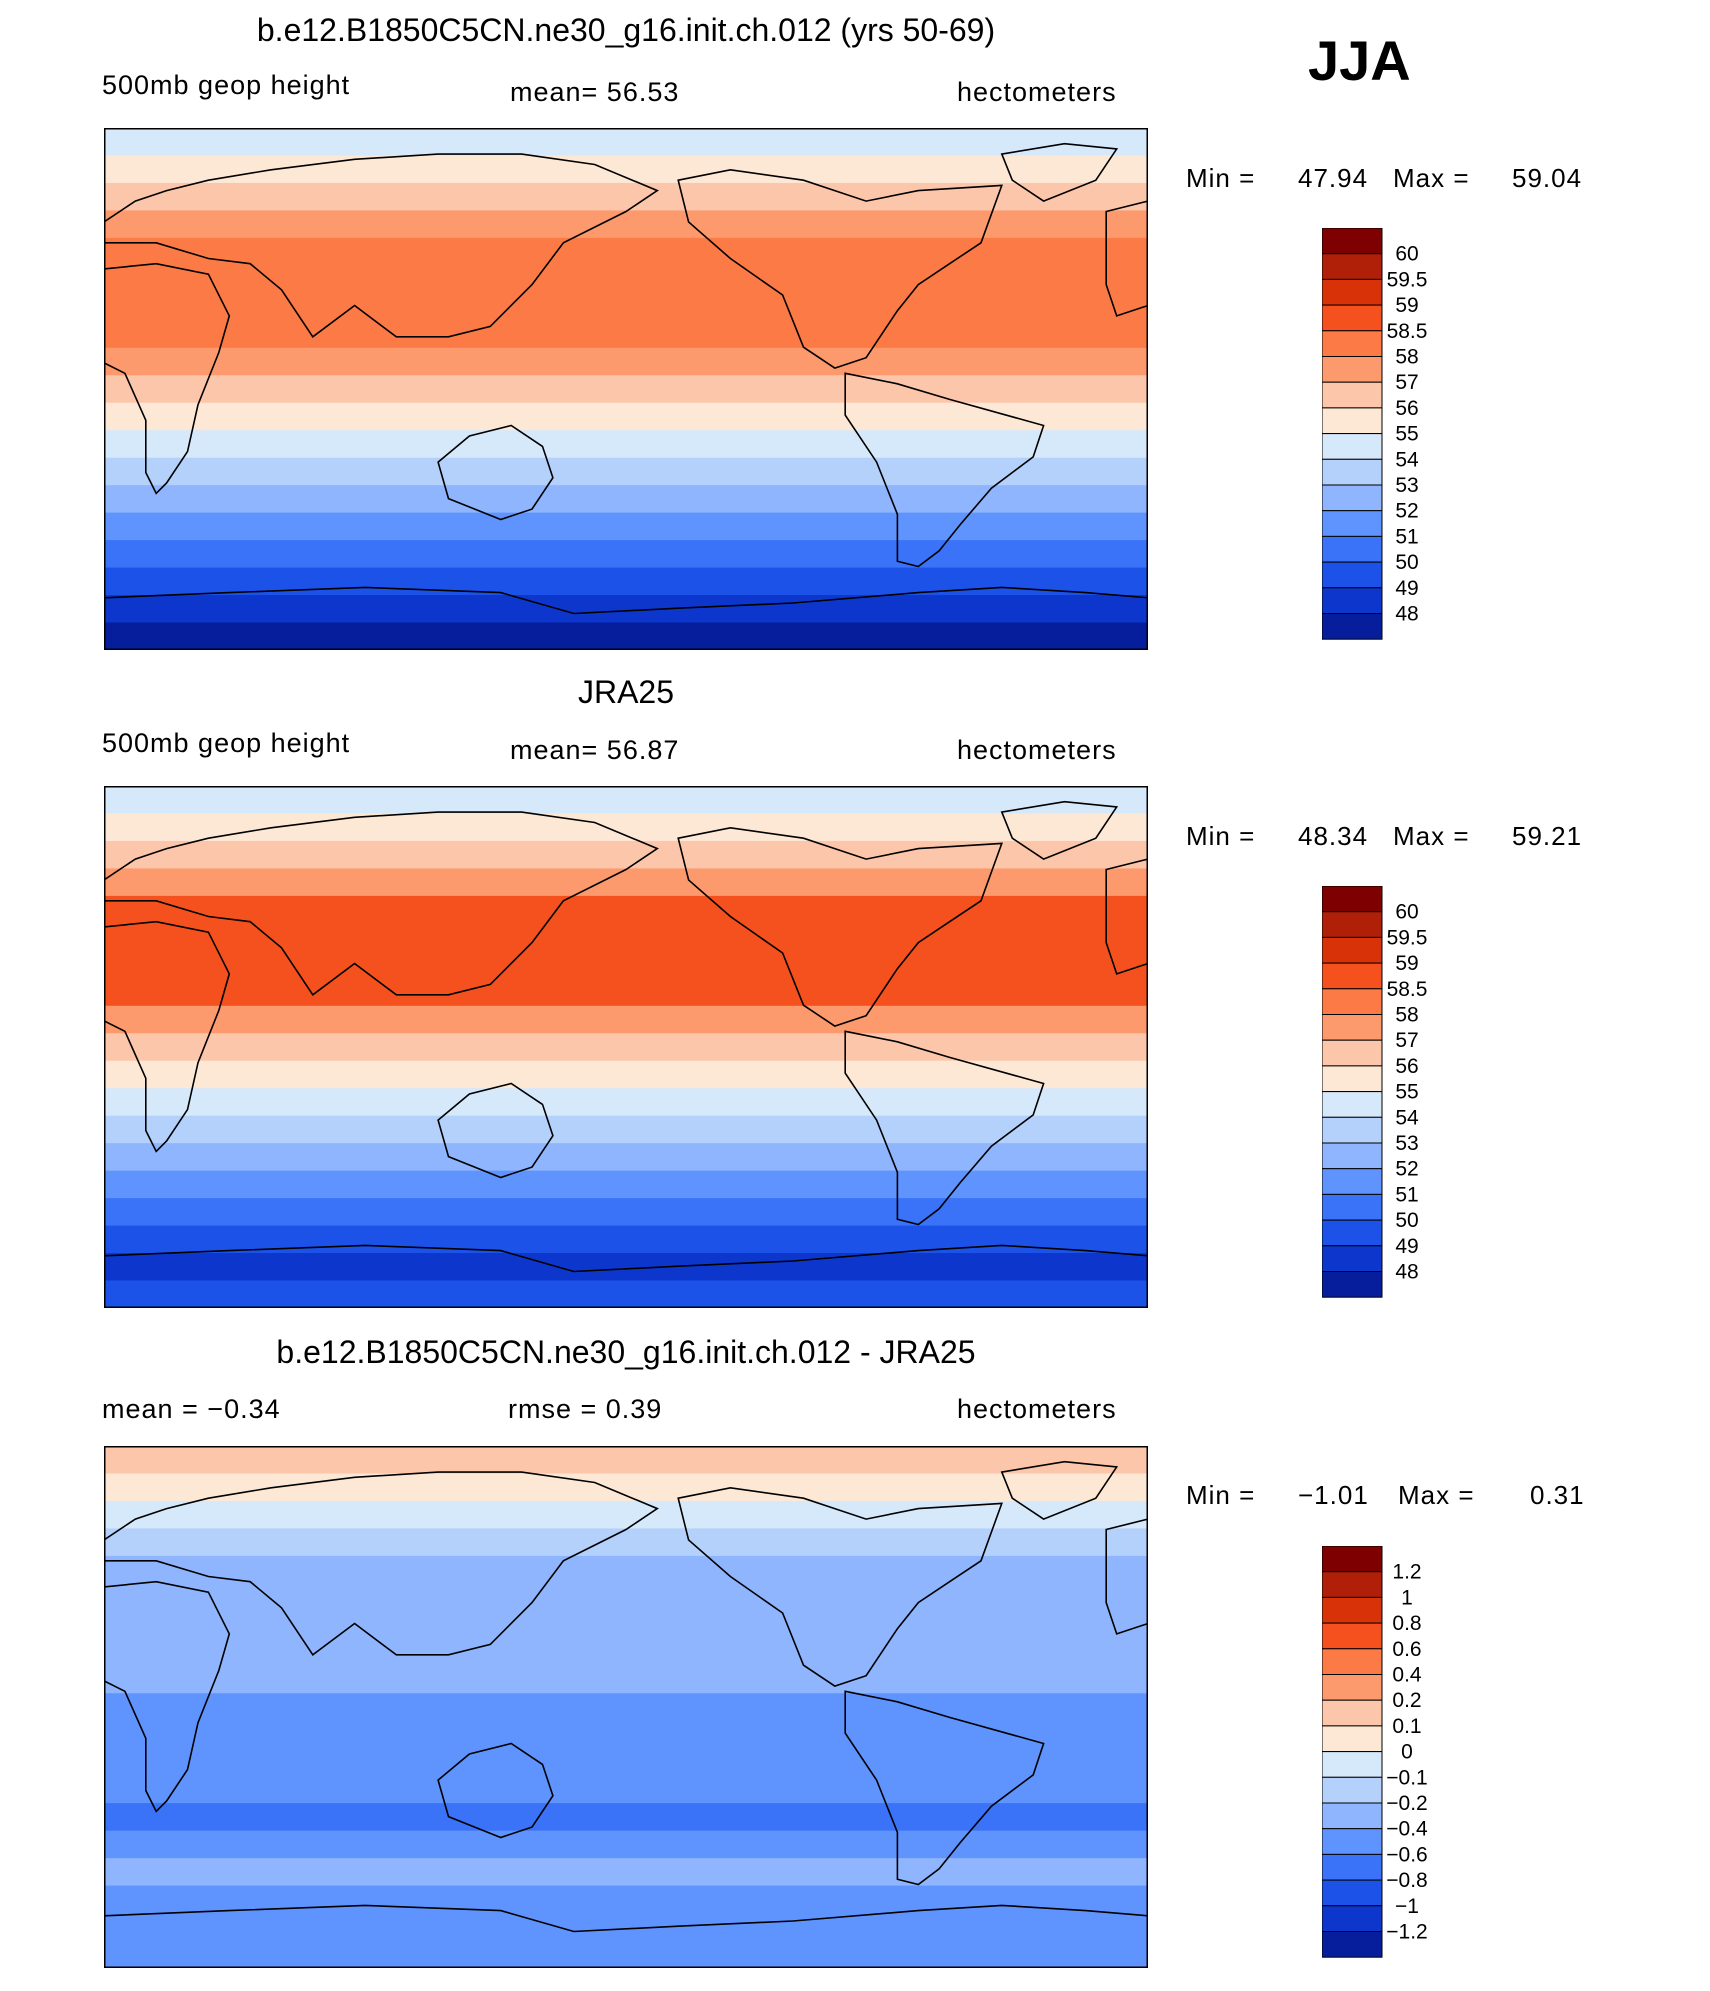  I want to click on colorbar-tick-label: 60, so click(1406, 912).